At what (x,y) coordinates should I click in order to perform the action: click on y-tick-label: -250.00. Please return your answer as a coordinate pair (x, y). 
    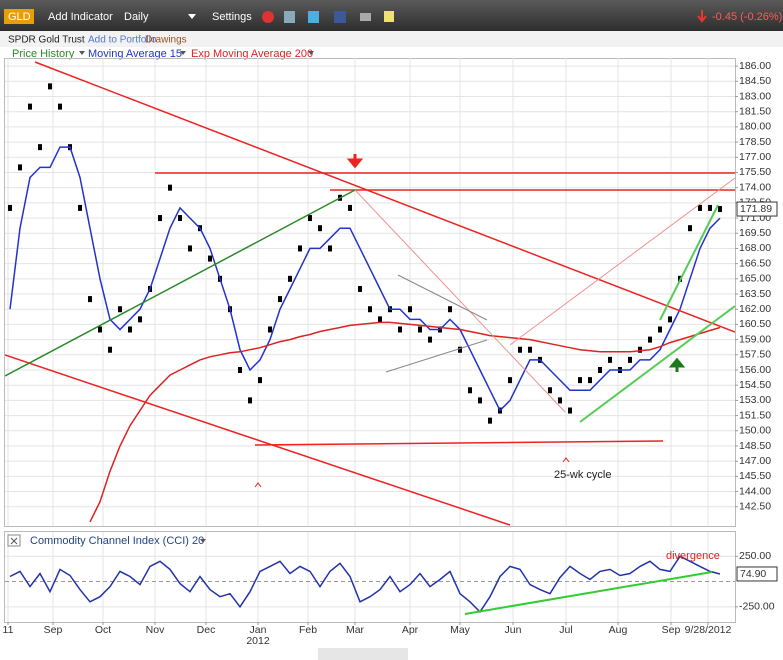
    Looking at the image, I should click on (757, 607).